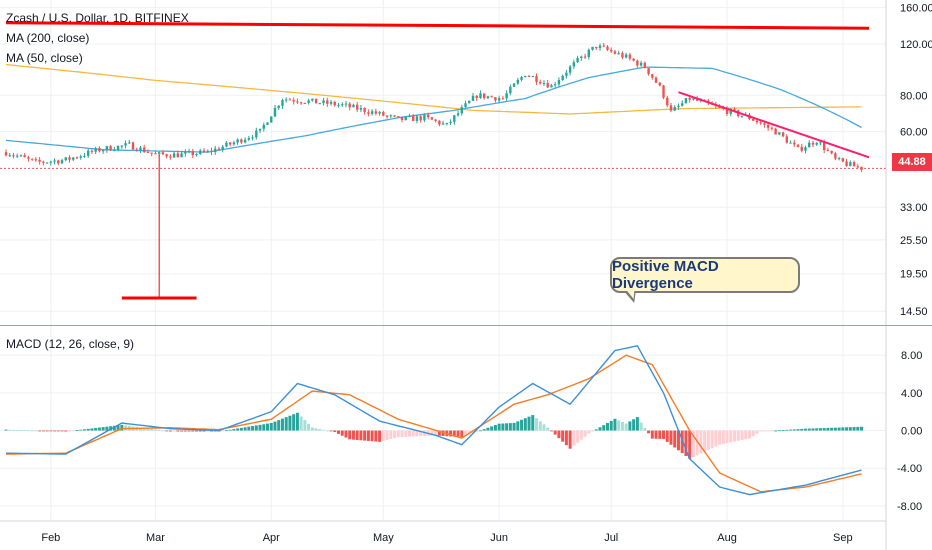 The width and height of the screenshot is (932, 550). What do you see at coordinates (914, 312) in the screenshot?
I see `price-tick-label-0: 14.50` at bounding box center [914, 312].